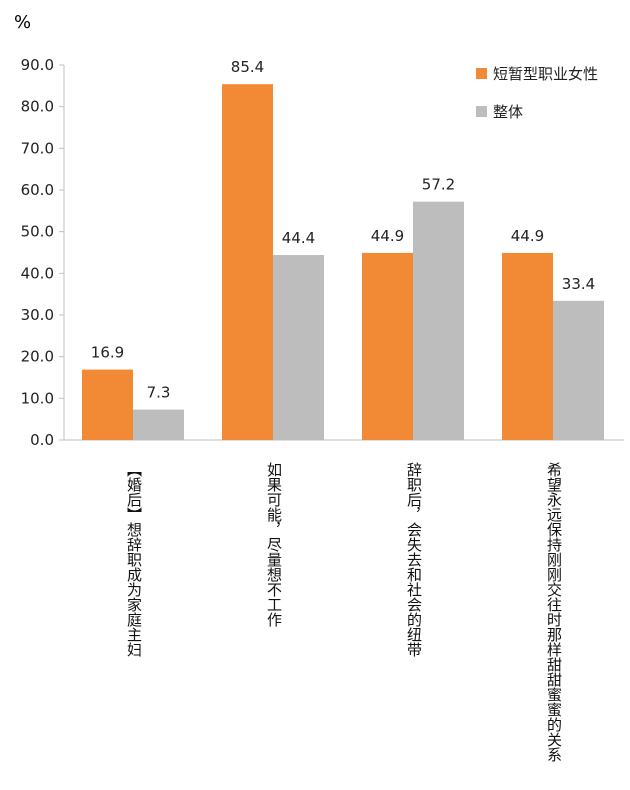 The width and height of the screenshot is (630, 790). I want to click on y-tick-label: 90.0, so click(37, 65).